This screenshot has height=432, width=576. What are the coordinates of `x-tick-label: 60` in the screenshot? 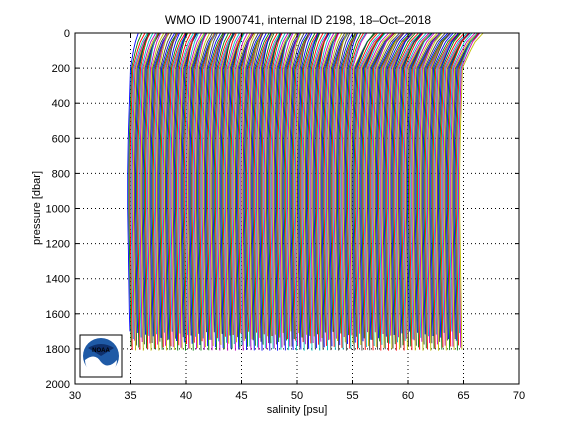 It's located at (408, 396).